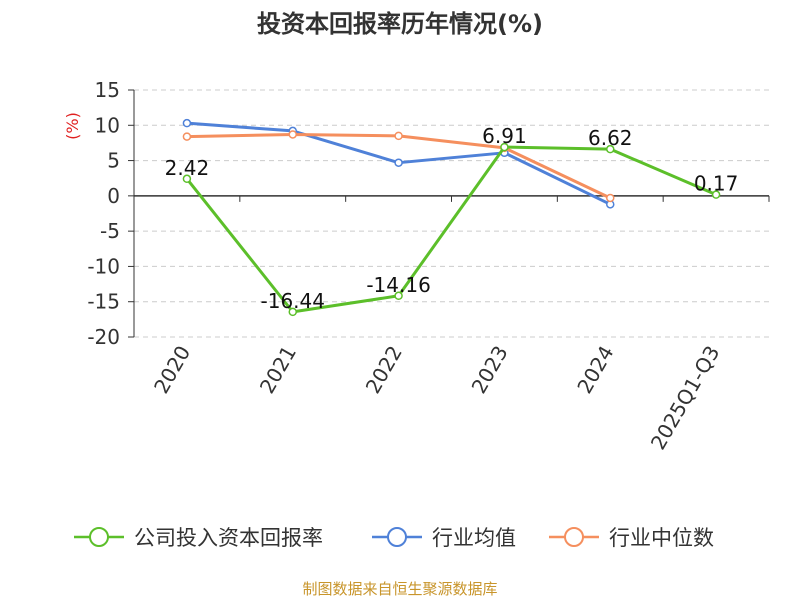 The width and height of the screenshot is (800, 600). Describe the element at coordinates (661, 538) in the screenshot. I see `legend-label: 行业中位数` at that location.